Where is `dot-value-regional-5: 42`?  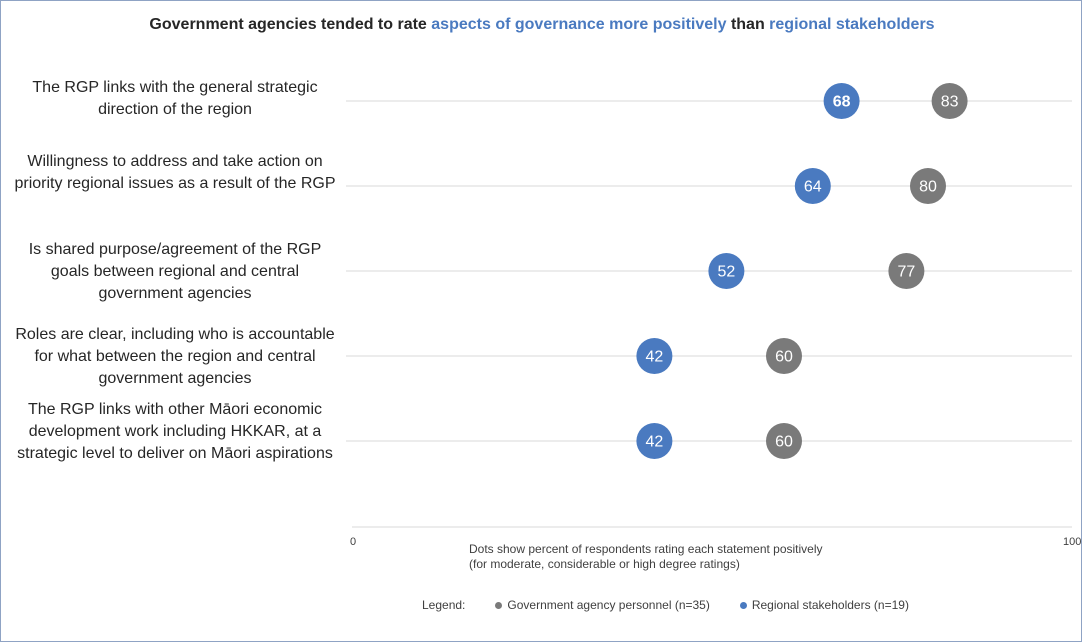 dot-value-regional-5: 42 is located at coordinates (655, 442).